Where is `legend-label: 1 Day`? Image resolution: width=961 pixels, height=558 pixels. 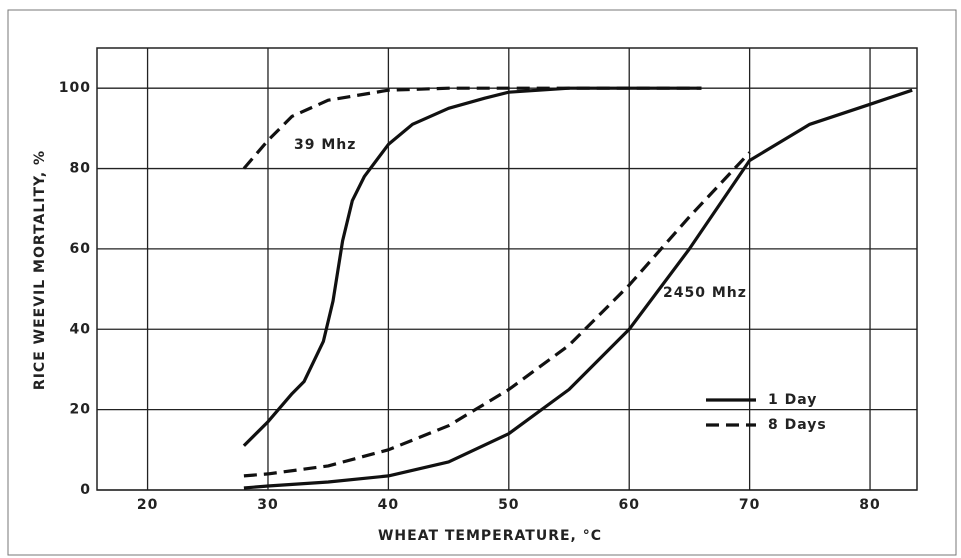 legend-label: 1 Day is located at coordinates (792, 400).